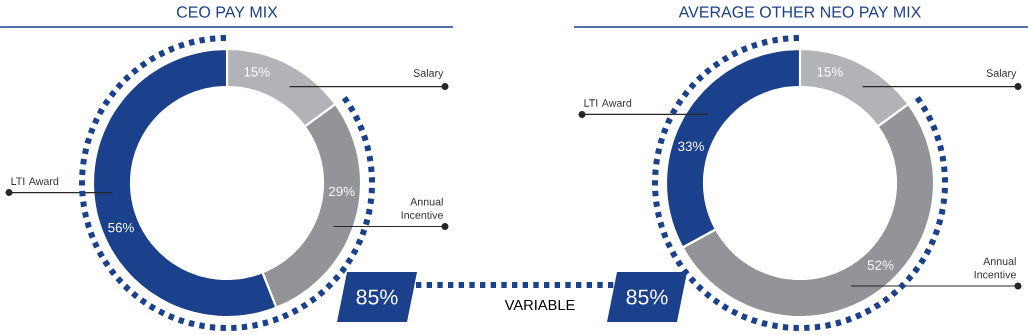  What do you see at coordinates (121, 227) in the screenshot?
I see `data-label: 56%` at bounding box center [121, 227].